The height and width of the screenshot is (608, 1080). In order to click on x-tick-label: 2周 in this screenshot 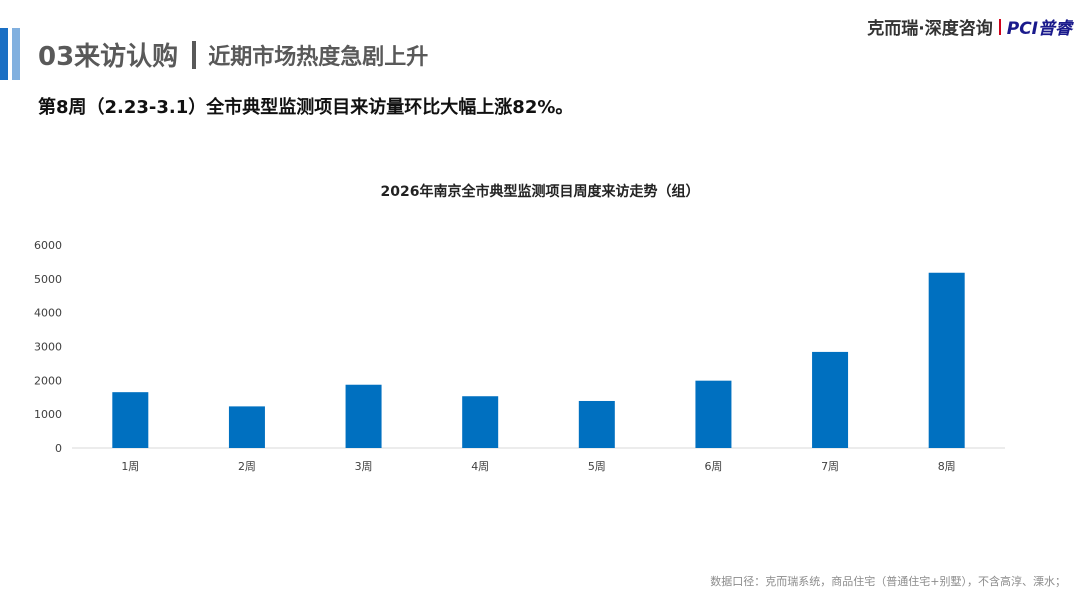, I will do `click(247, 466)`.